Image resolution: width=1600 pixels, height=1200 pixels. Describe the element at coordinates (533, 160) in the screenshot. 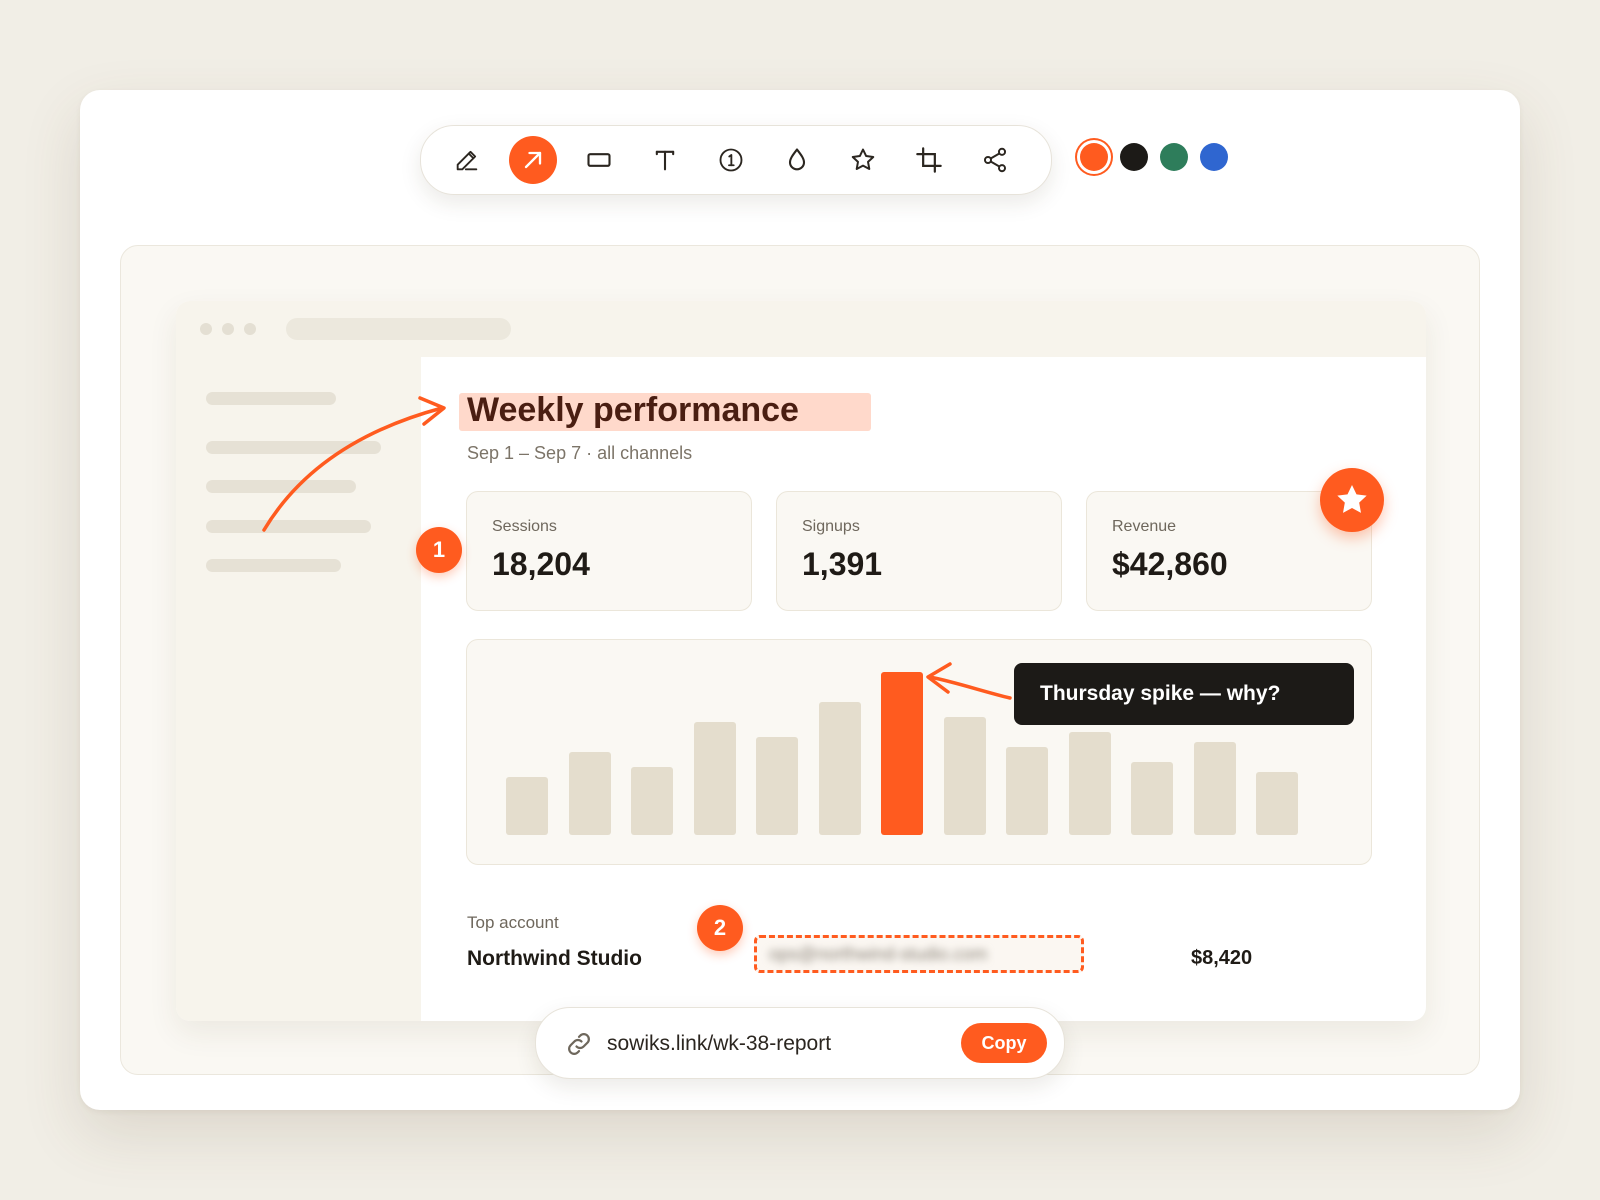

I see `arrow-icon` at that location.